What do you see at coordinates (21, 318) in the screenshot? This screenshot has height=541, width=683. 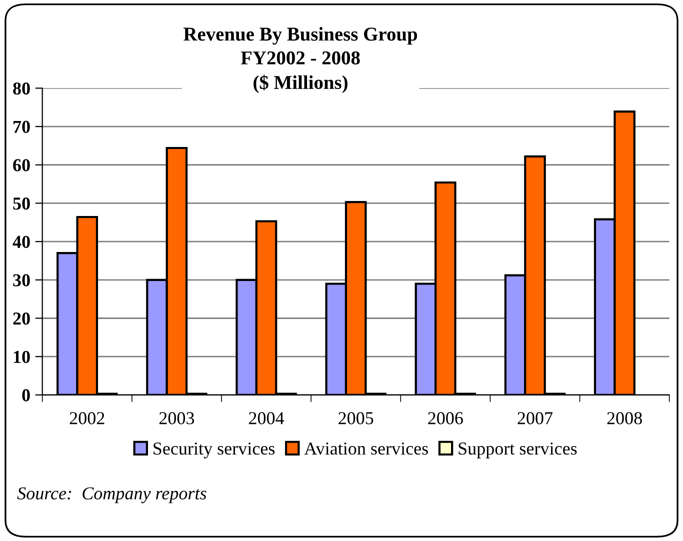 I see `y-tick-label: 20` at bounding box center [21, 318].